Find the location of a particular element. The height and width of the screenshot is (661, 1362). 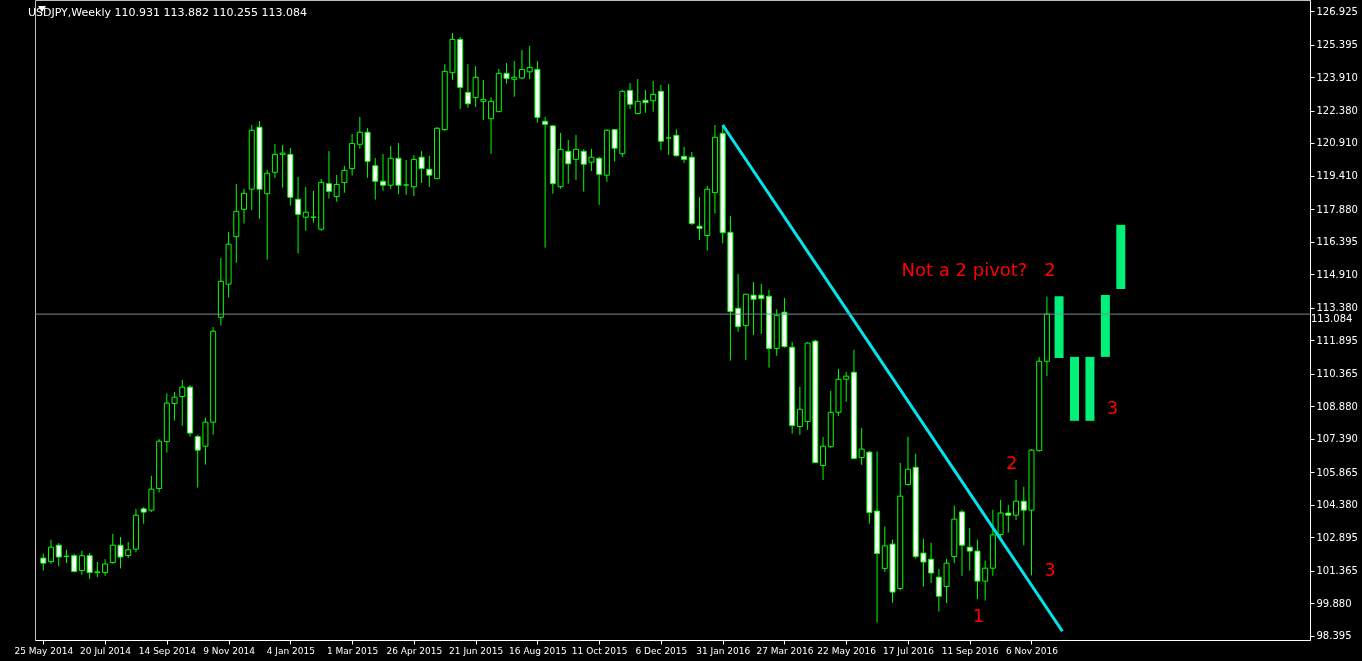

annotation: 1 is located at coordinates (978, 615).